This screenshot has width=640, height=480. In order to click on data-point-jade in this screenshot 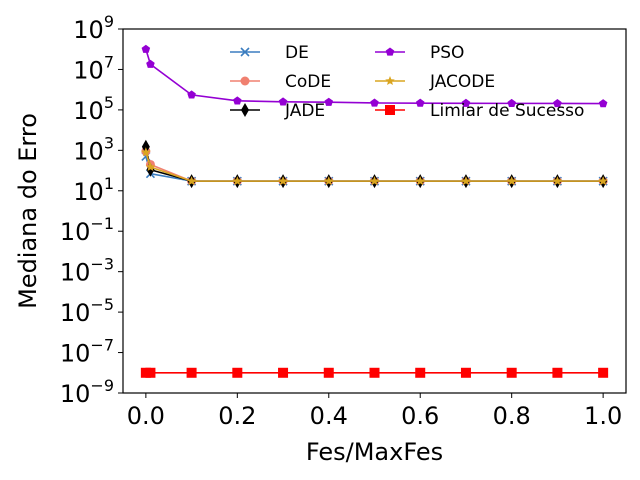, I will do `click(145, 146)`.